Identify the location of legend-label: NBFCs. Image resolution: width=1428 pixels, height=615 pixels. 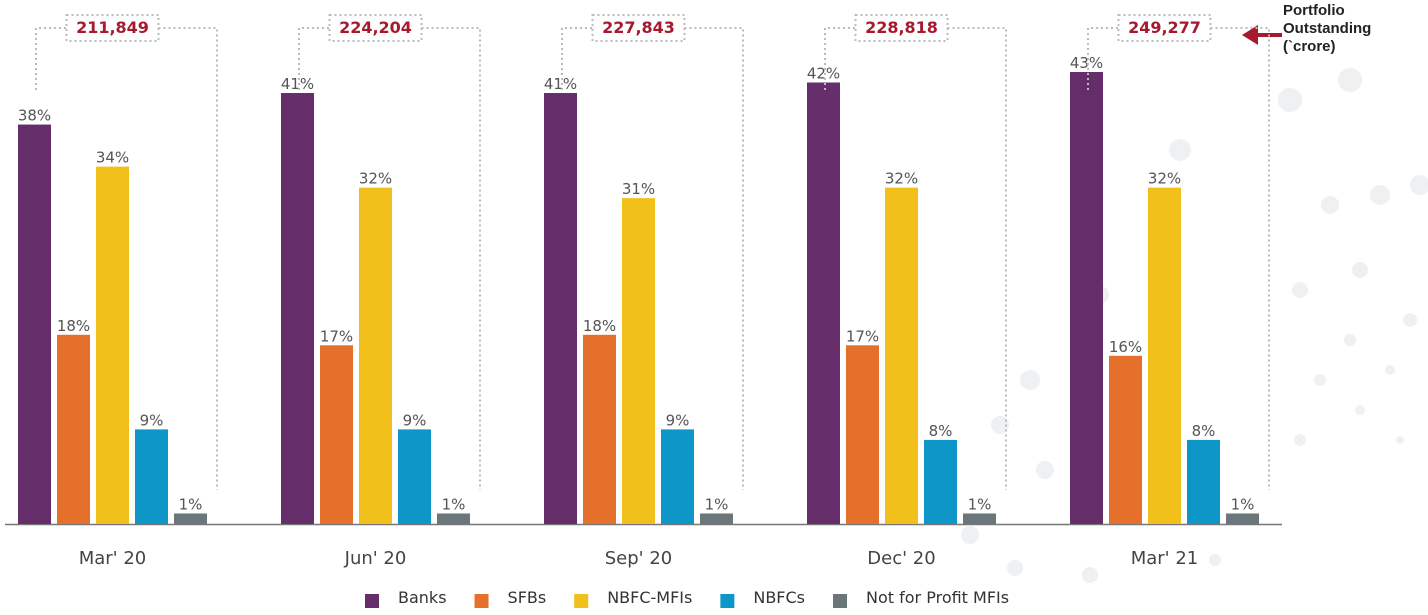
(779, 597).